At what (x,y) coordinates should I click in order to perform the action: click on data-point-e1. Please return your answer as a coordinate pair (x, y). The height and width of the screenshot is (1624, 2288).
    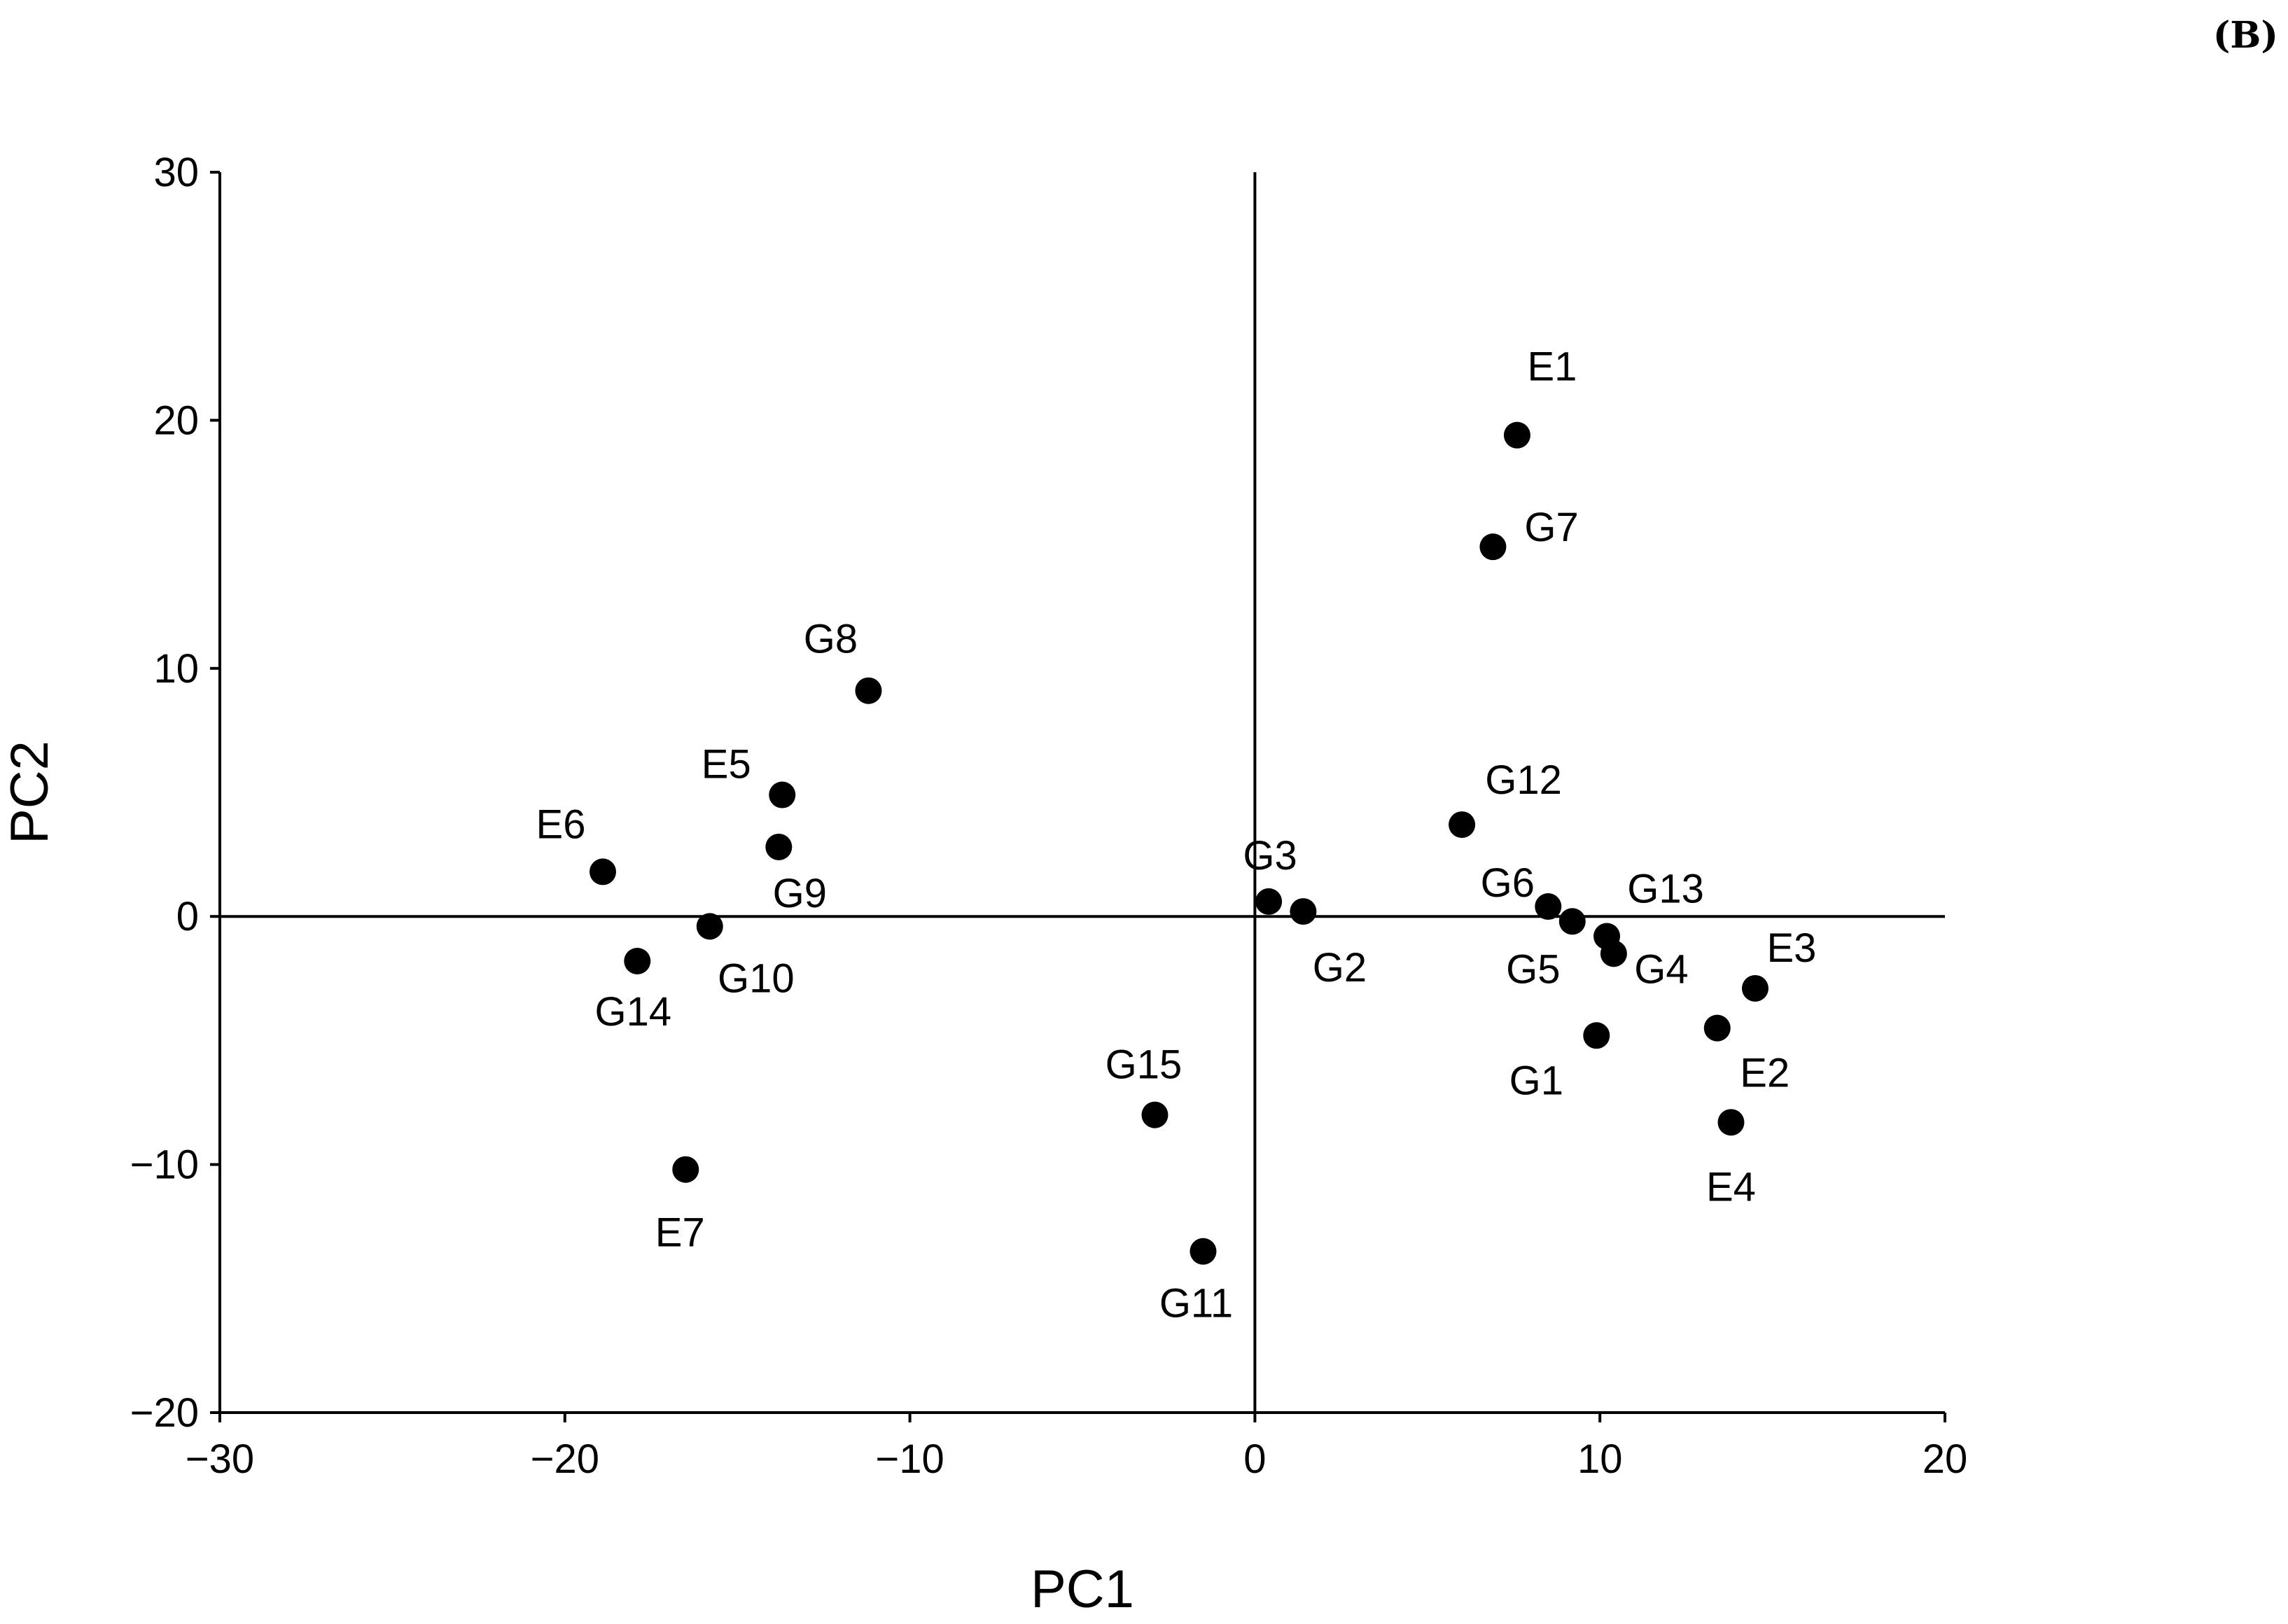
    Looking at the image, I should click on (1517, 435).